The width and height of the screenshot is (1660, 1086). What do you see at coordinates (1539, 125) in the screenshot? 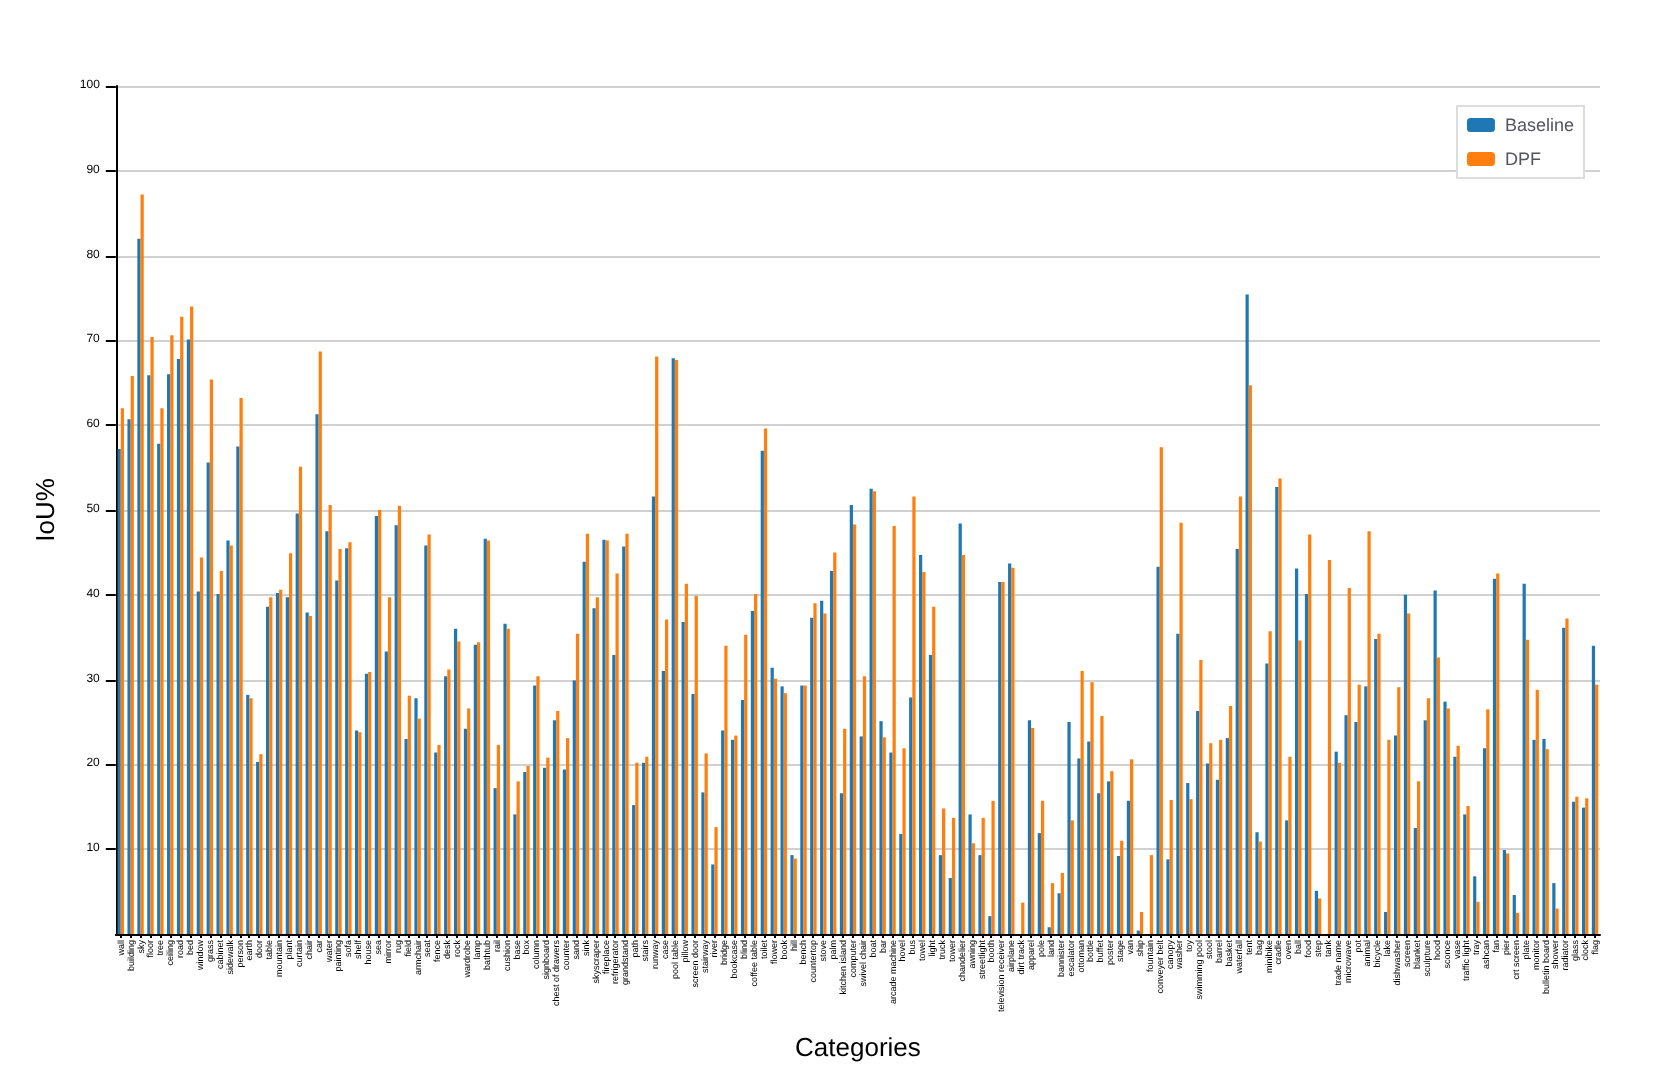
I see `legend-label: Baseline` at bounding box center [1539, 125].